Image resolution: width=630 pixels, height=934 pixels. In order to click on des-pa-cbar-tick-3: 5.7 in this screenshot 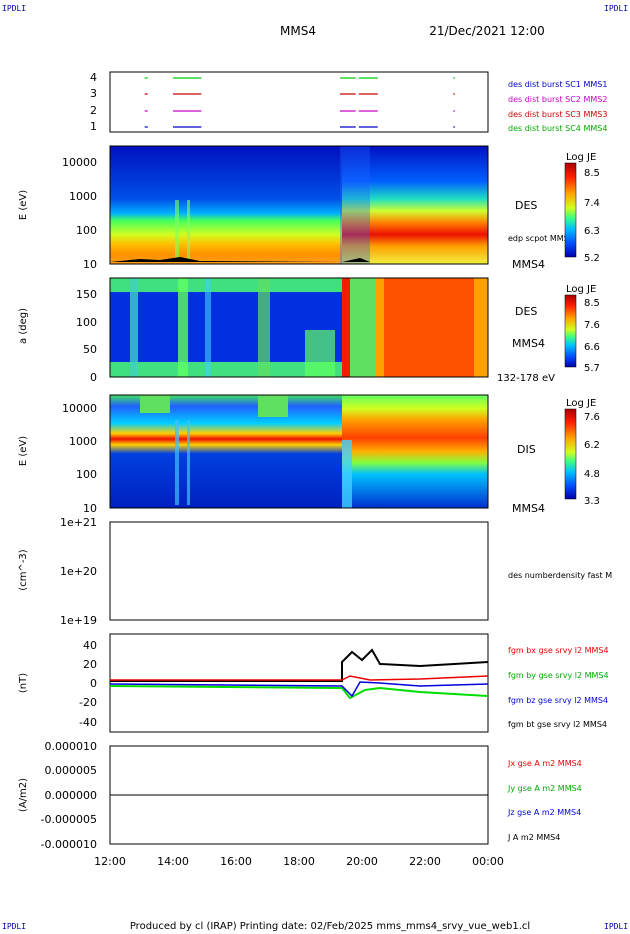, I will do `click(592, 368)`.